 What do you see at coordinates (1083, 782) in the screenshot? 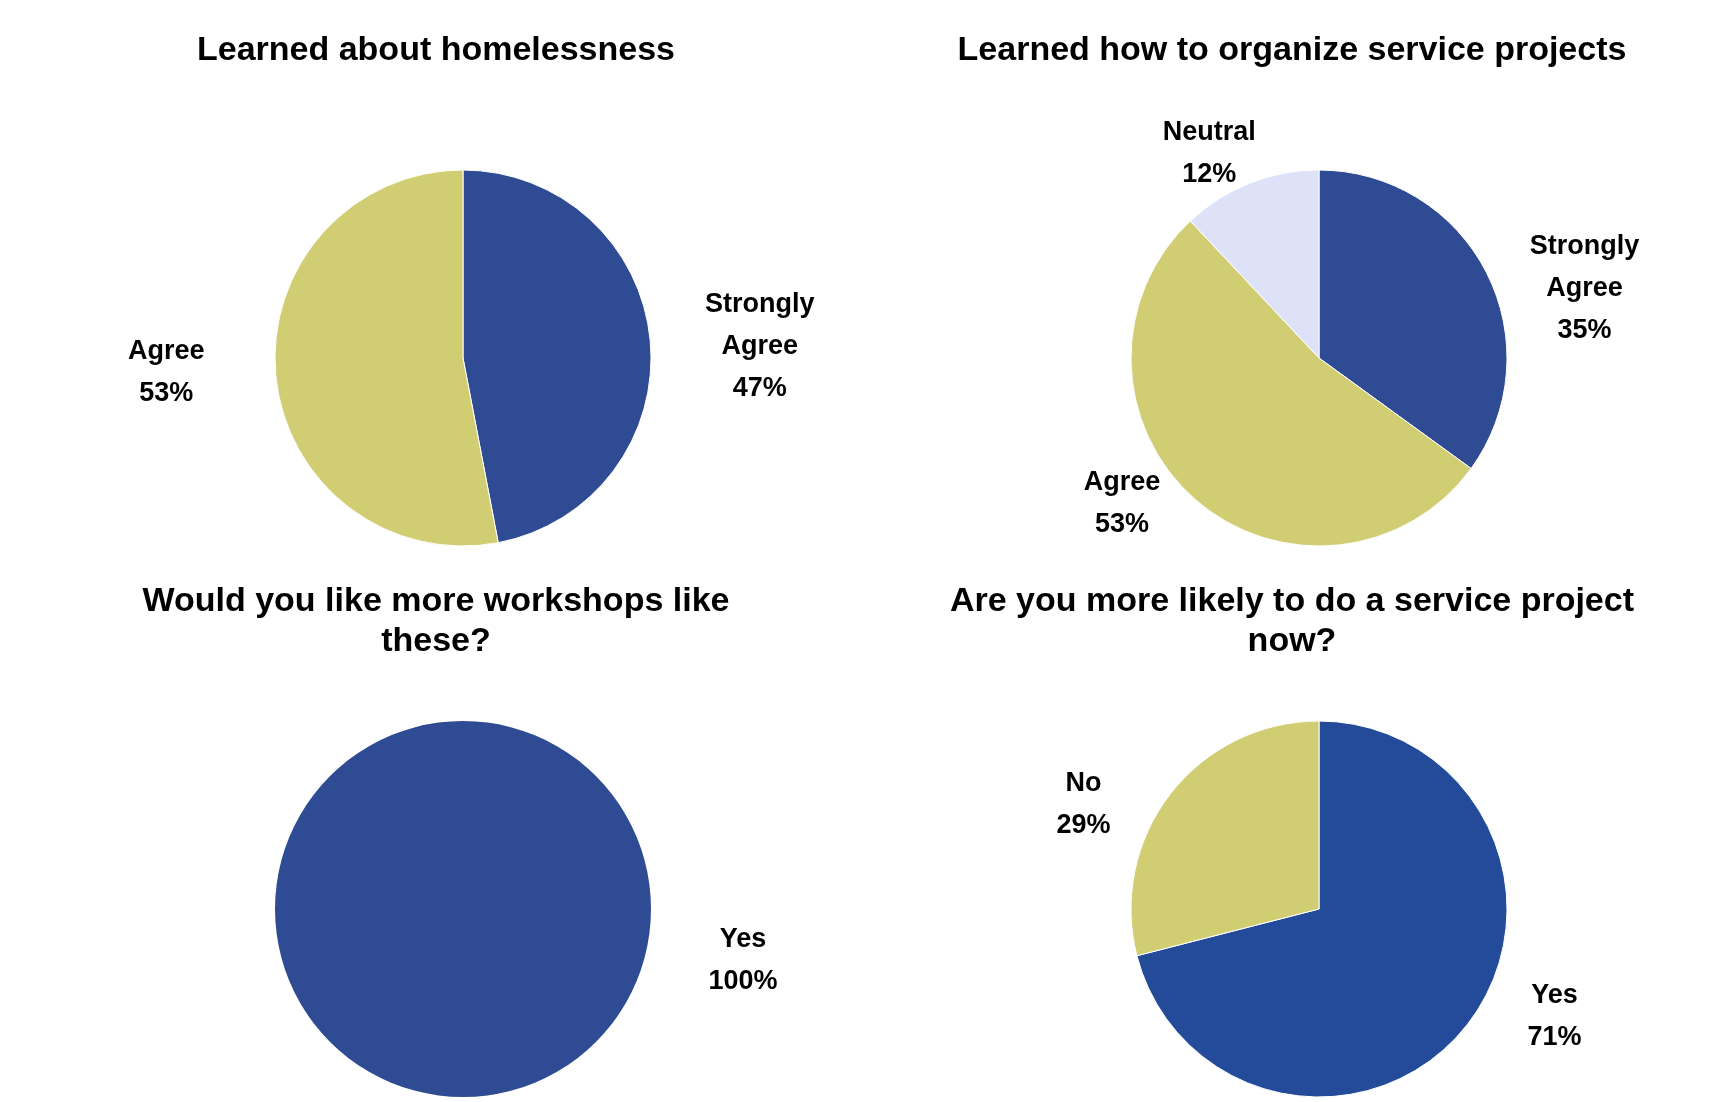
I see `slice-label: No` at bounding box center [1083, 782].